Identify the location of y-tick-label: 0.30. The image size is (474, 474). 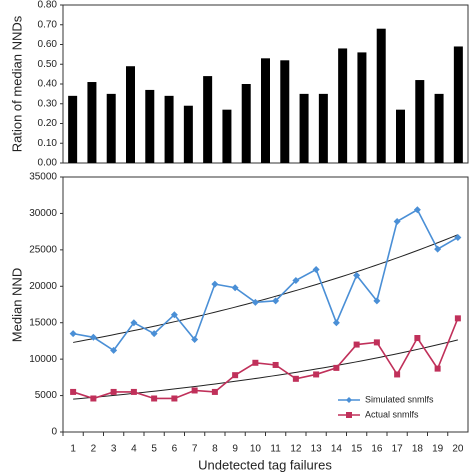
(48, 103).